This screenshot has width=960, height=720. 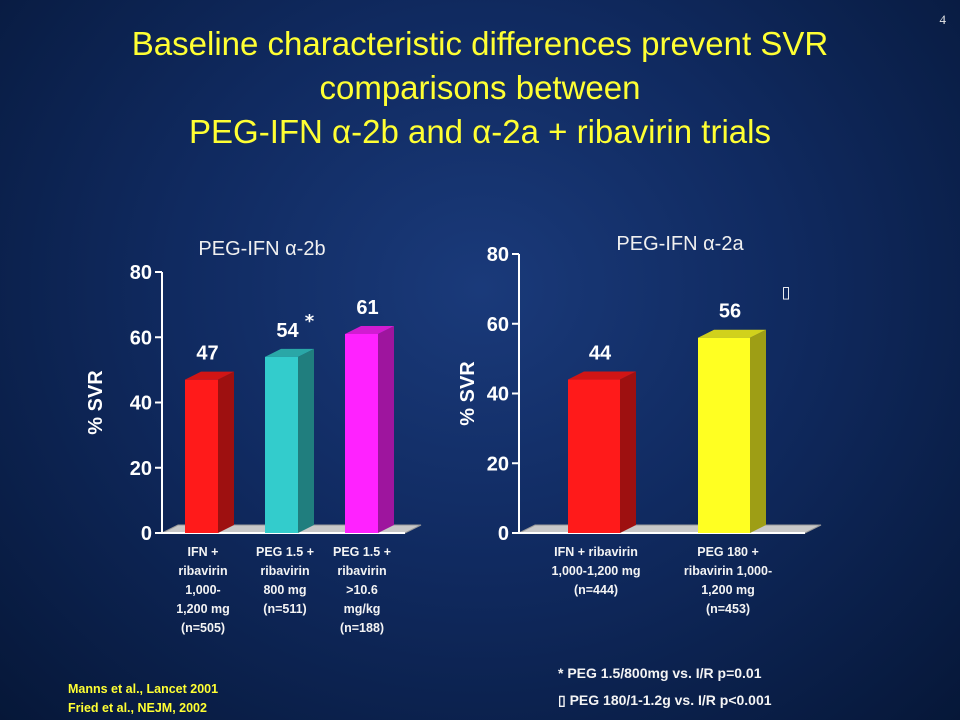 I want to click on footnote-peg-2b: * PEG 1.5/800mg vs. I/R p=0.01, so click(x=660, y=673).